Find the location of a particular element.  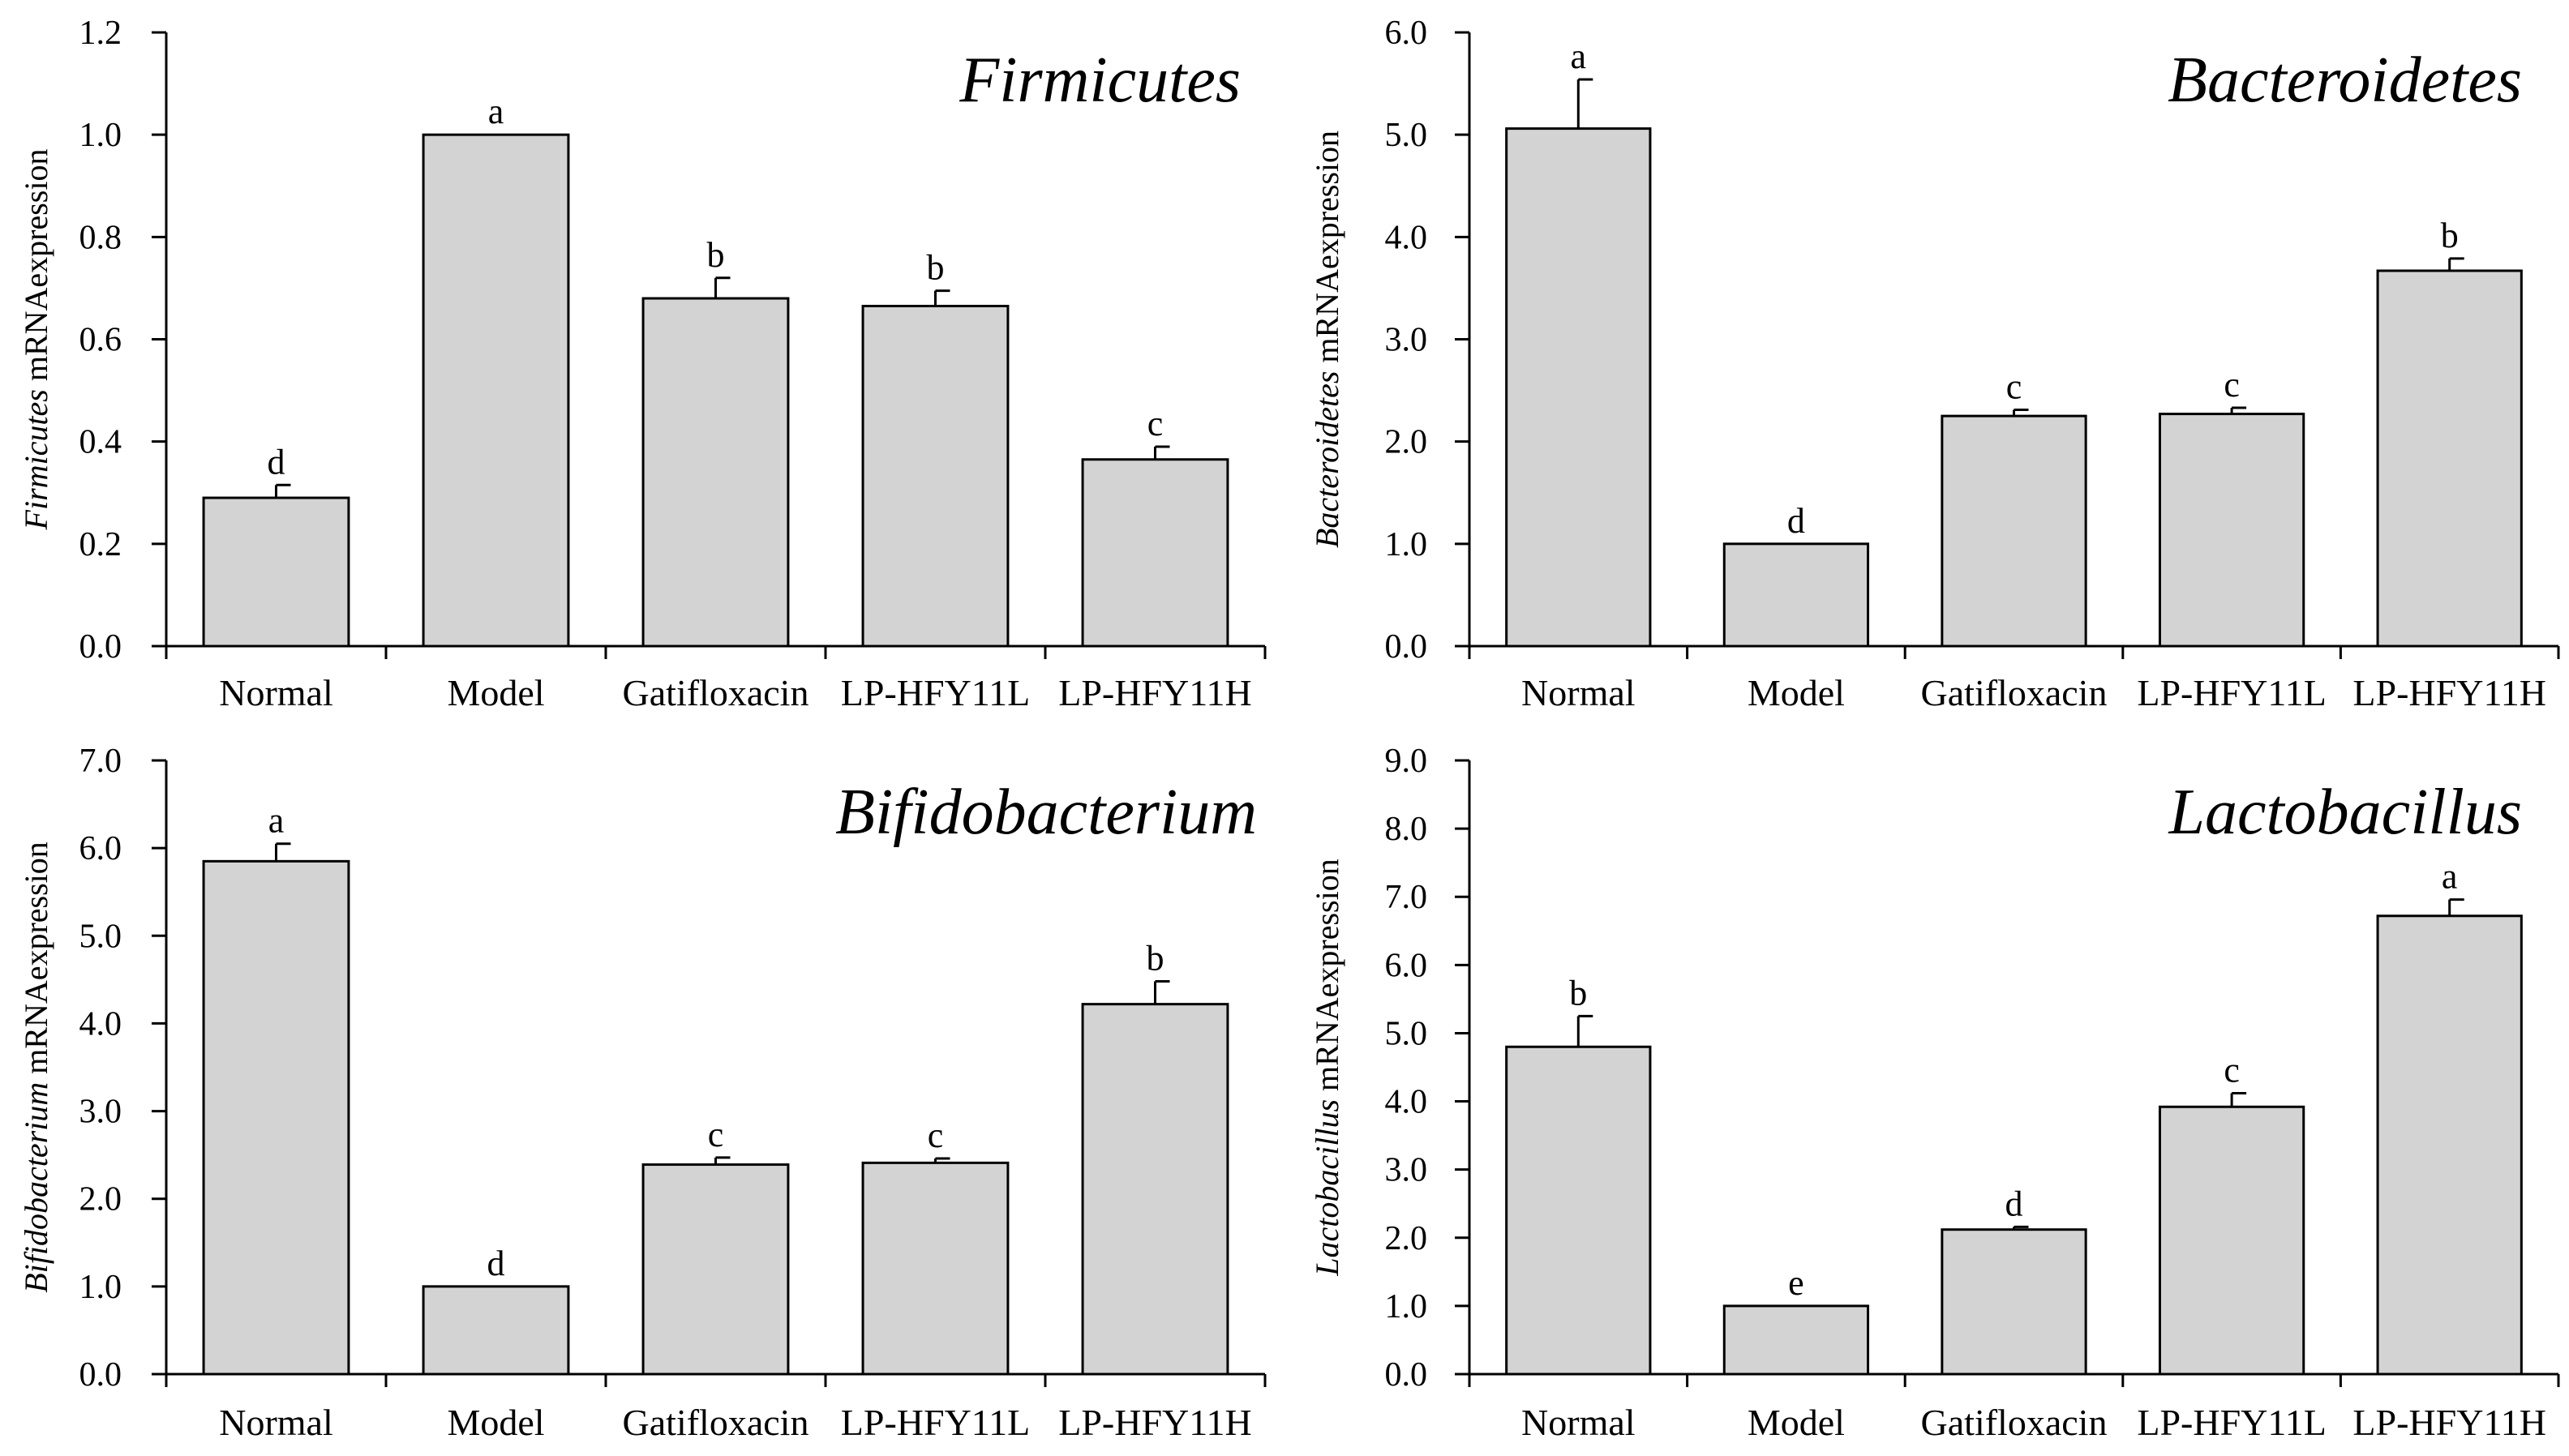

lactobacillus-category-label: LP-HFY11L is located at coordinates (2231, 1423).